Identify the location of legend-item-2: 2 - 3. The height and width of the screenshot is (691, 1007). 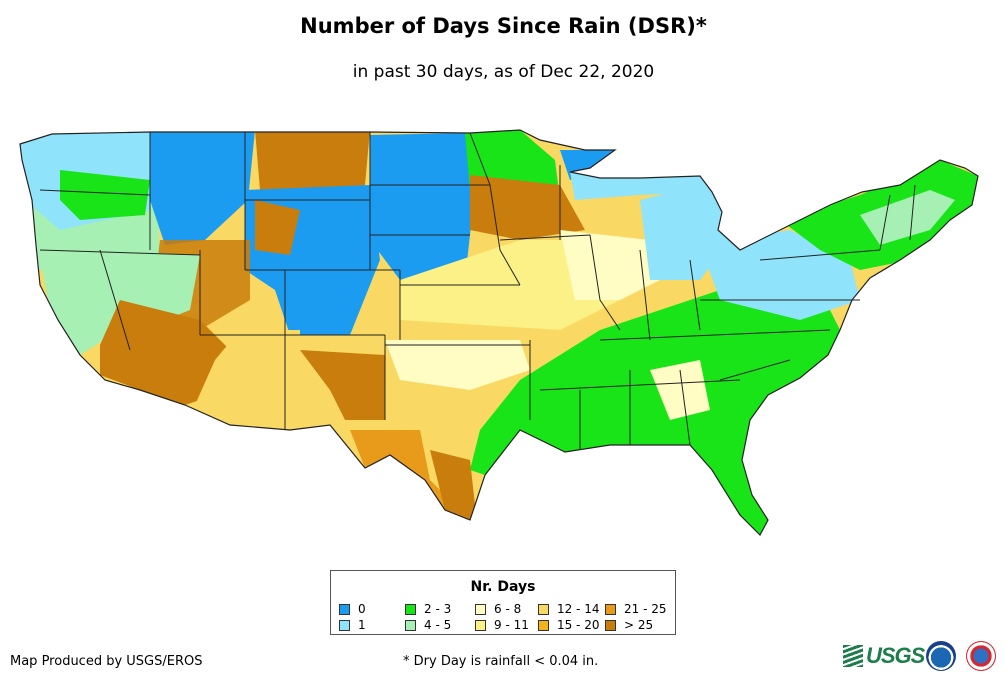
(428, 609).